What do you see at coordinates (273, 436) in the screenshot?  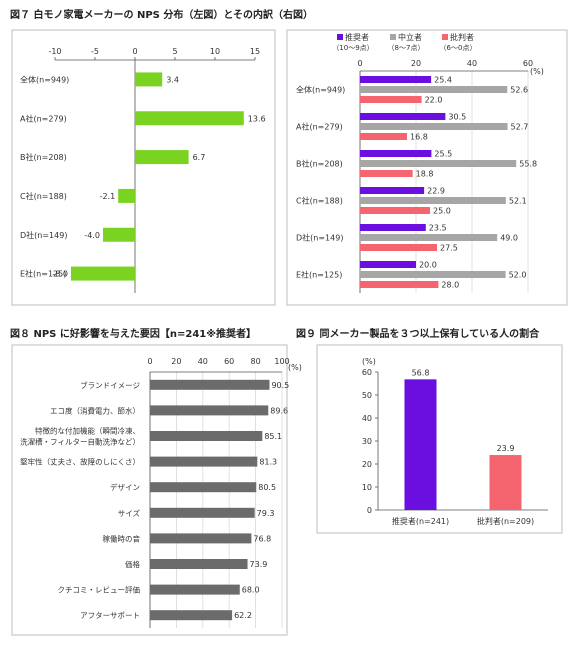 I see `fig8-value-label: 85.1` at bounding box center [273, 436].